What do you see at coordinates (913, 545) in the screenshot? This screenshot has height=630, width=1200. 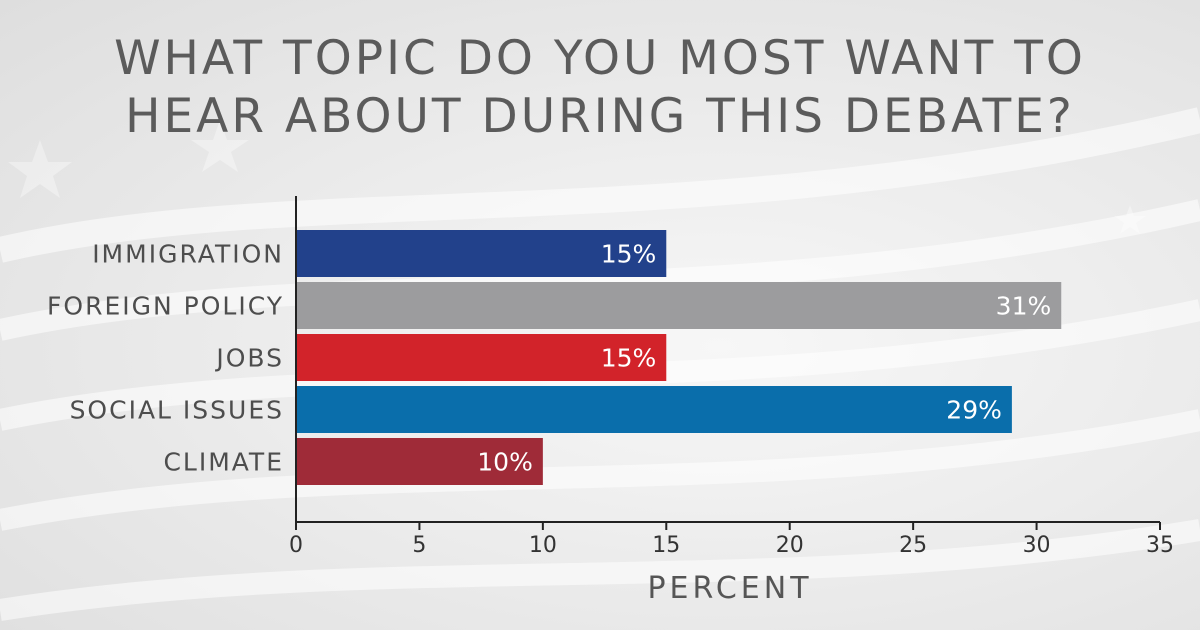 I see `x-tick-label: 25` at bounding box center [913, 545].